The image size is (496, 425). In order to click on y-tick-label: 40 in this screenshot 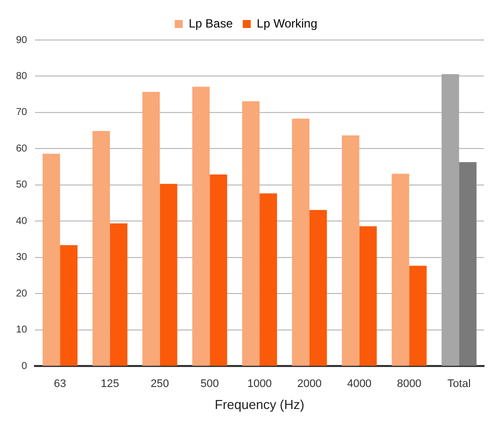, I will do `click(22, 221)`.